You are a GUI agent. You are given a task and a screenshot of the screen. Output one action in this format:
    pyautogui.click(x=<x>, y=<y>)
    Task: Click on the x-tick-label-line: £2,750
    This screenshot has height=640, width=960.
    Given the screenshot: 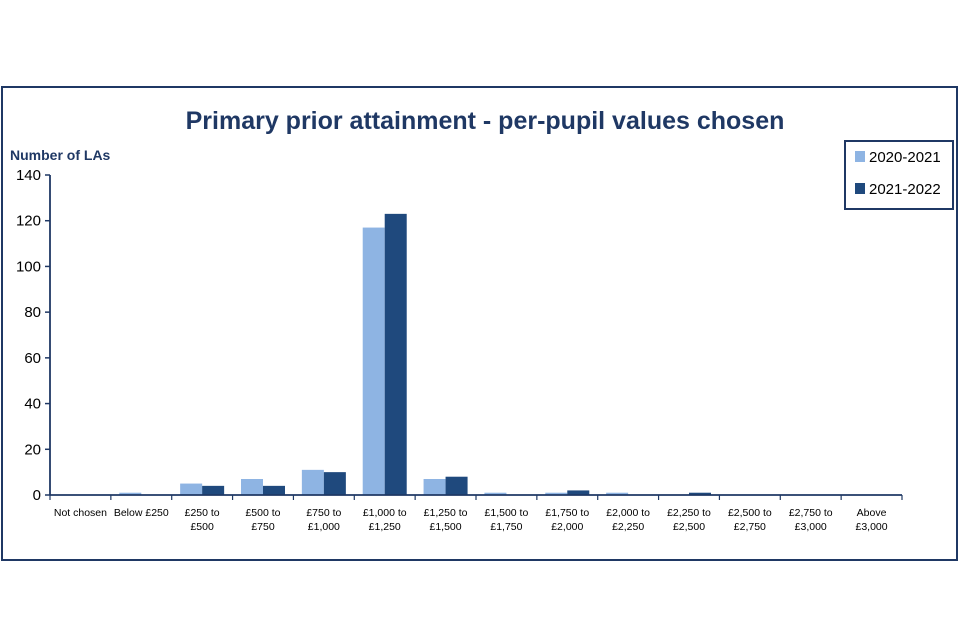 What is the action you would take?
    pyautogui.click(x=750, y=527)
    